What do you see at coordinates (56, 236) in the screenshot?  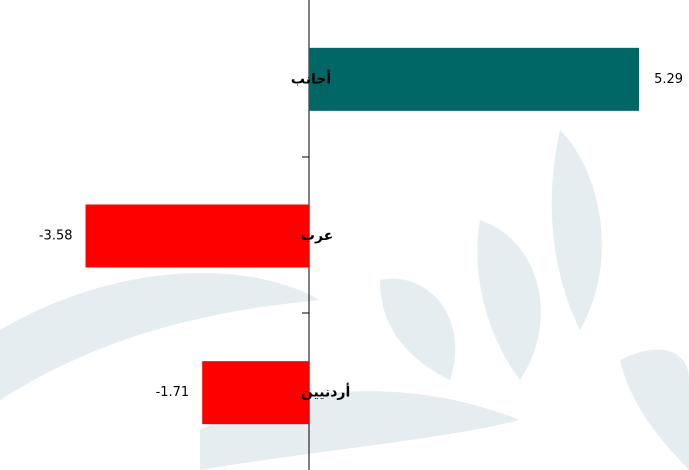 I see `value-label: -3.58` at bounding box center [56, 236].